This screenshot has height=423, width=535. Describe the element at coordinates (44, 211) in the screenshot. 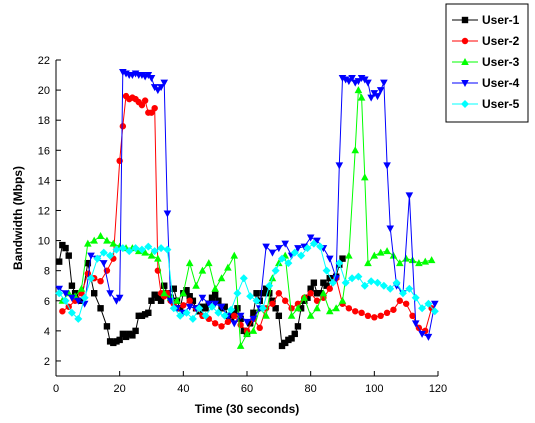

I see `y-tick-label: 12` at that location.